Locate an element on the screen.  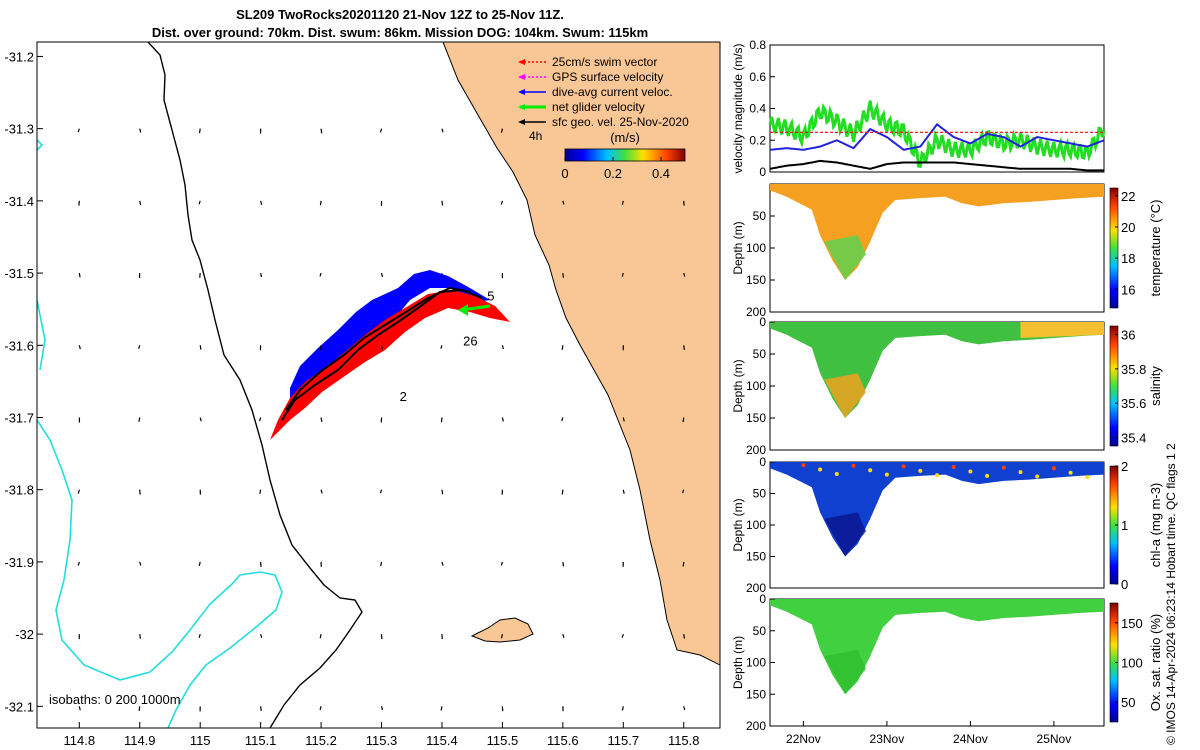
colorbar-tick-label: 0.4 is located at coordinates (661, 173).